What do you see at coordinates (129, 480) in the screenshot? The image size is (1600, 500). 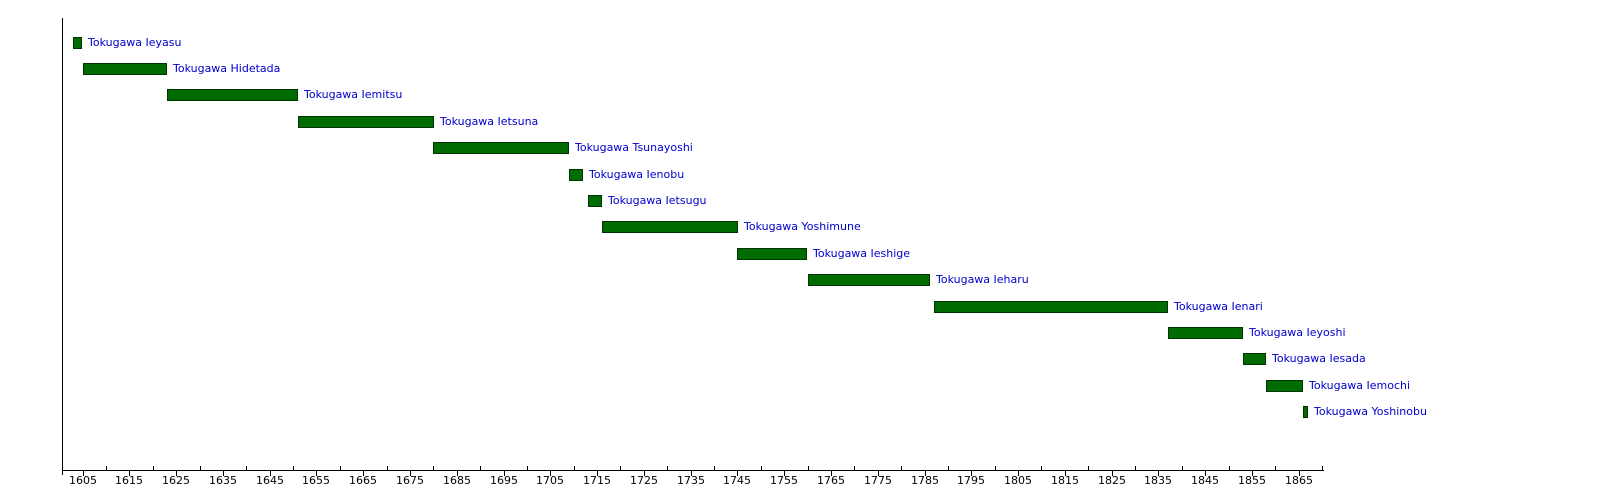 I see `x-tick-label: 1615` at bounding box center [129, 480].